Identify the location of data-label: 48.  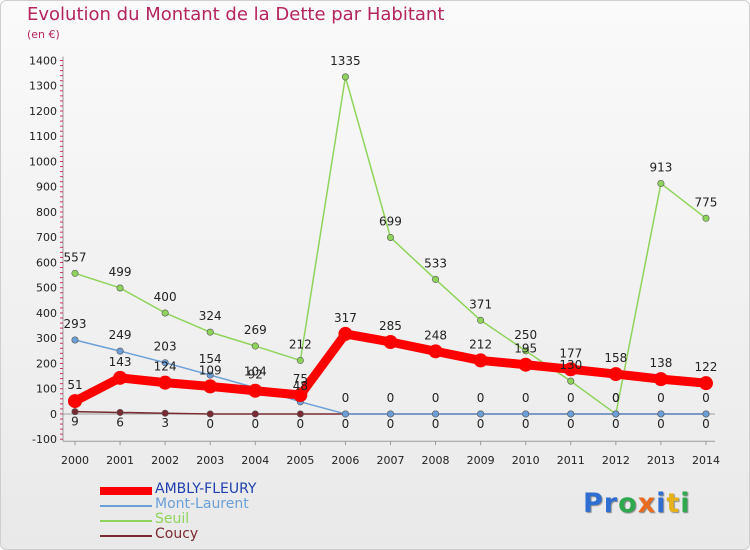
(300, 386).